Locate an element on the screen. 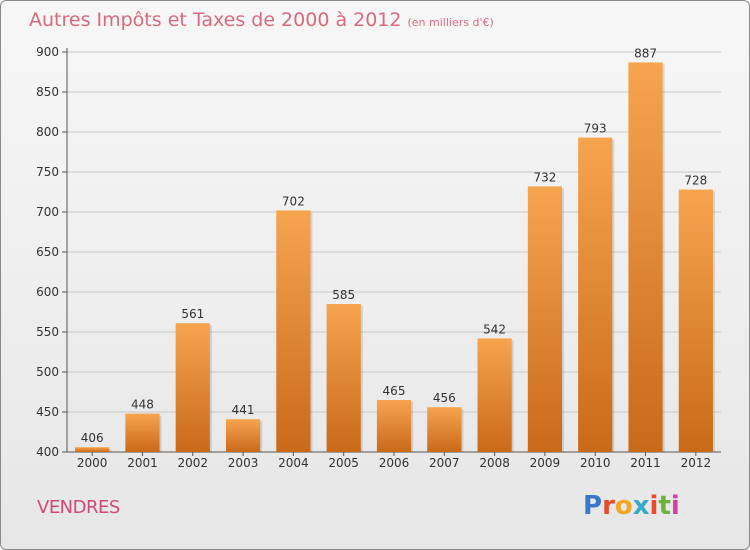  unit-label: (en milliers d'€) is located at coordinates (450, 22).